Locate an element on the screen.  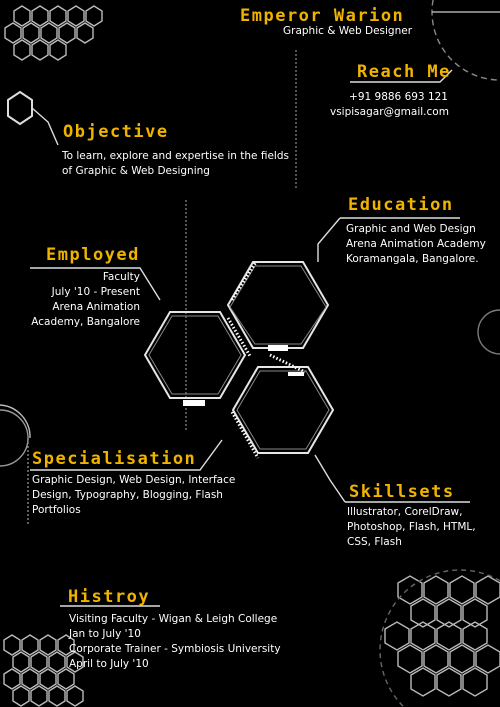
employed-heading: Employed is located at coordinates (93, 255).